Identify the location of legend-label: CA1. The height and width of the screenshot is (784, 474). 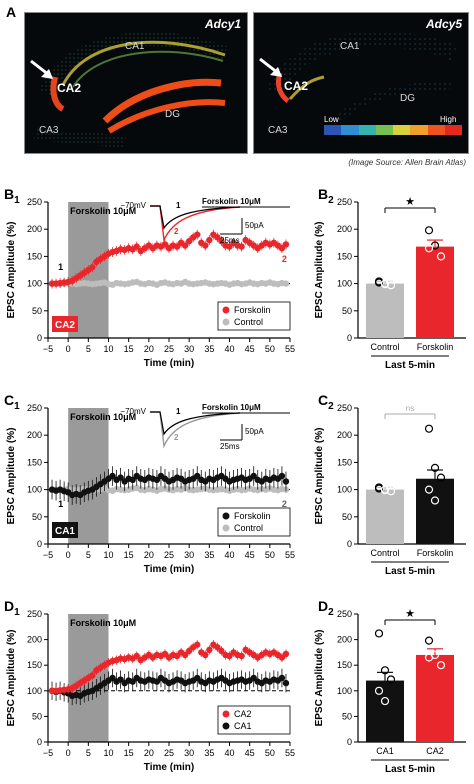
(243, 726).